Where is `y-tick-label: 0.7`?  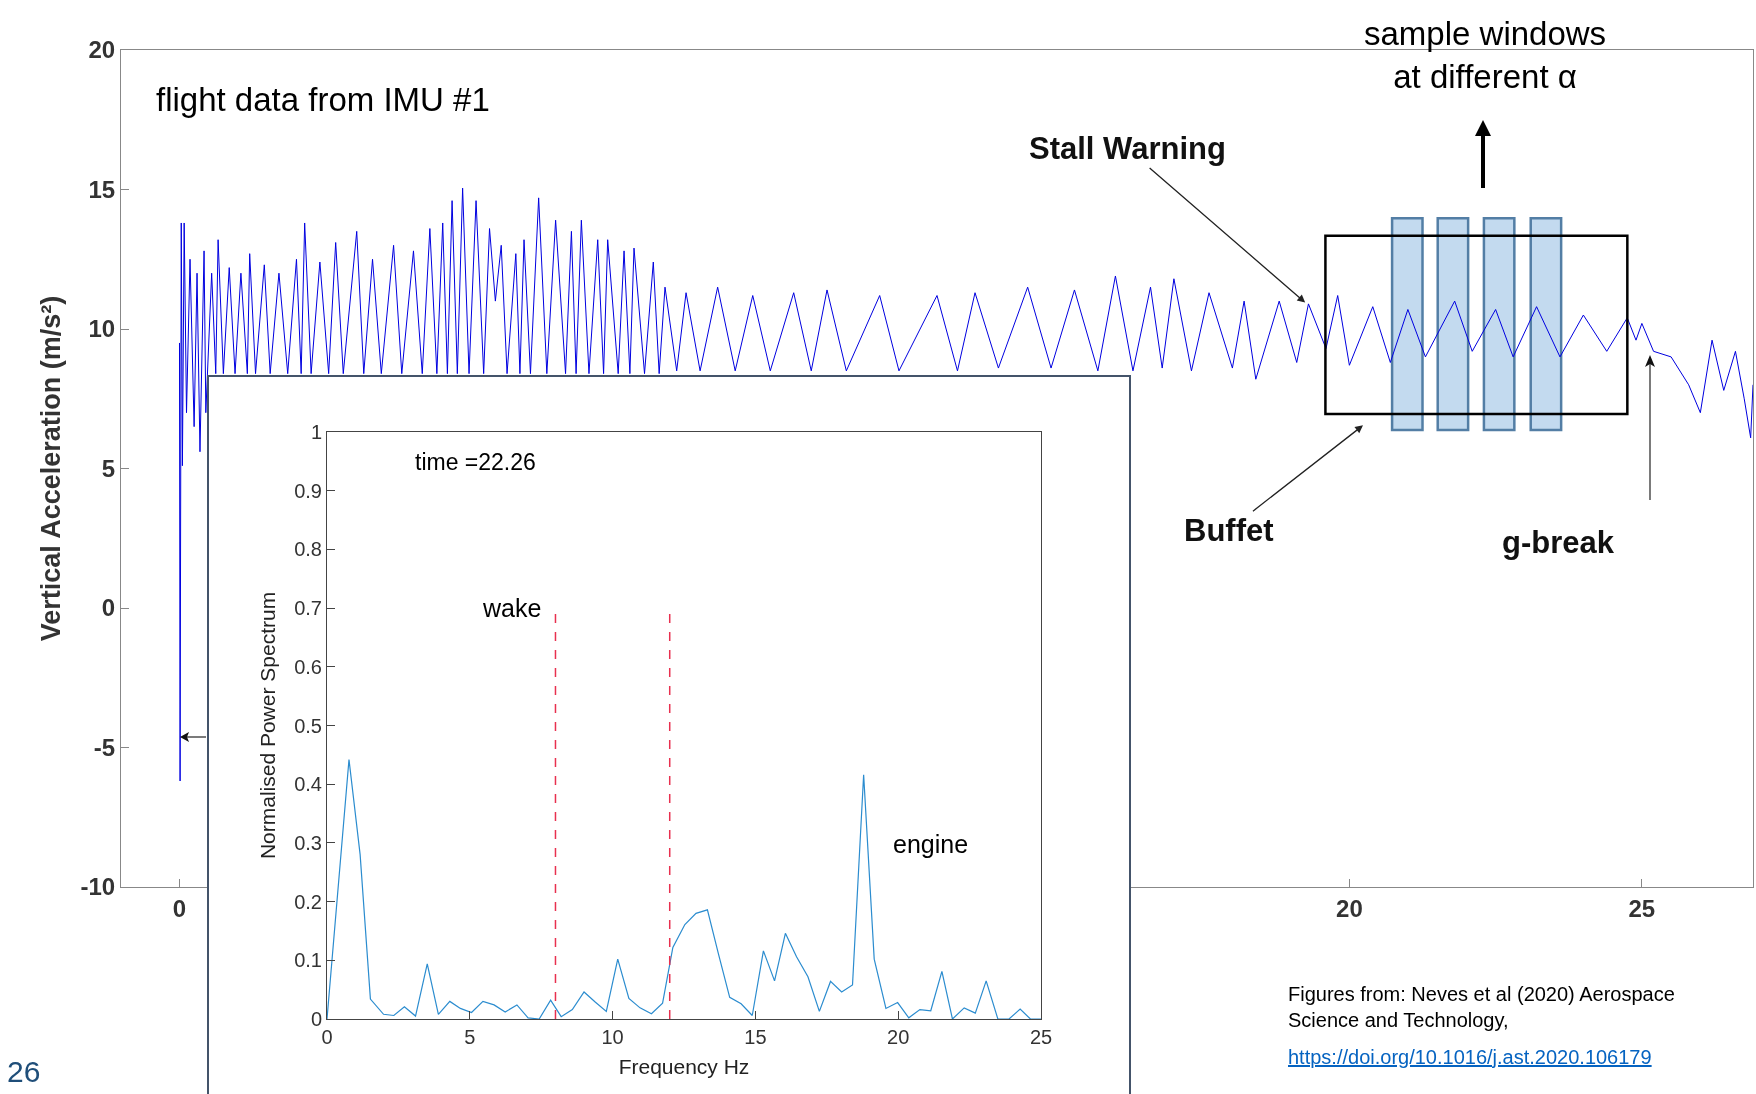
y-tick-label: 0.7 is located at coordinates (308, 608).